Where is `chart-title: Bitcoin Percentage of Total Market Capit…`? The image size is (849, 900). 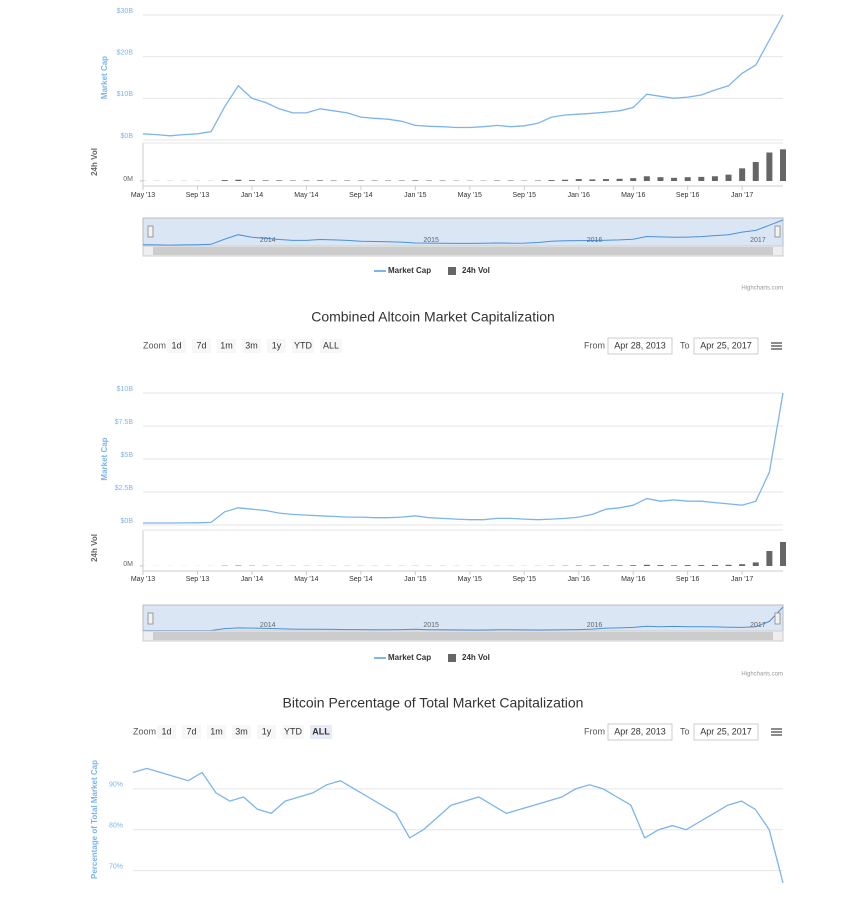 chart-title: Bitcoin Percentage of Total Market Capit… is located at coordinates (433, 703).